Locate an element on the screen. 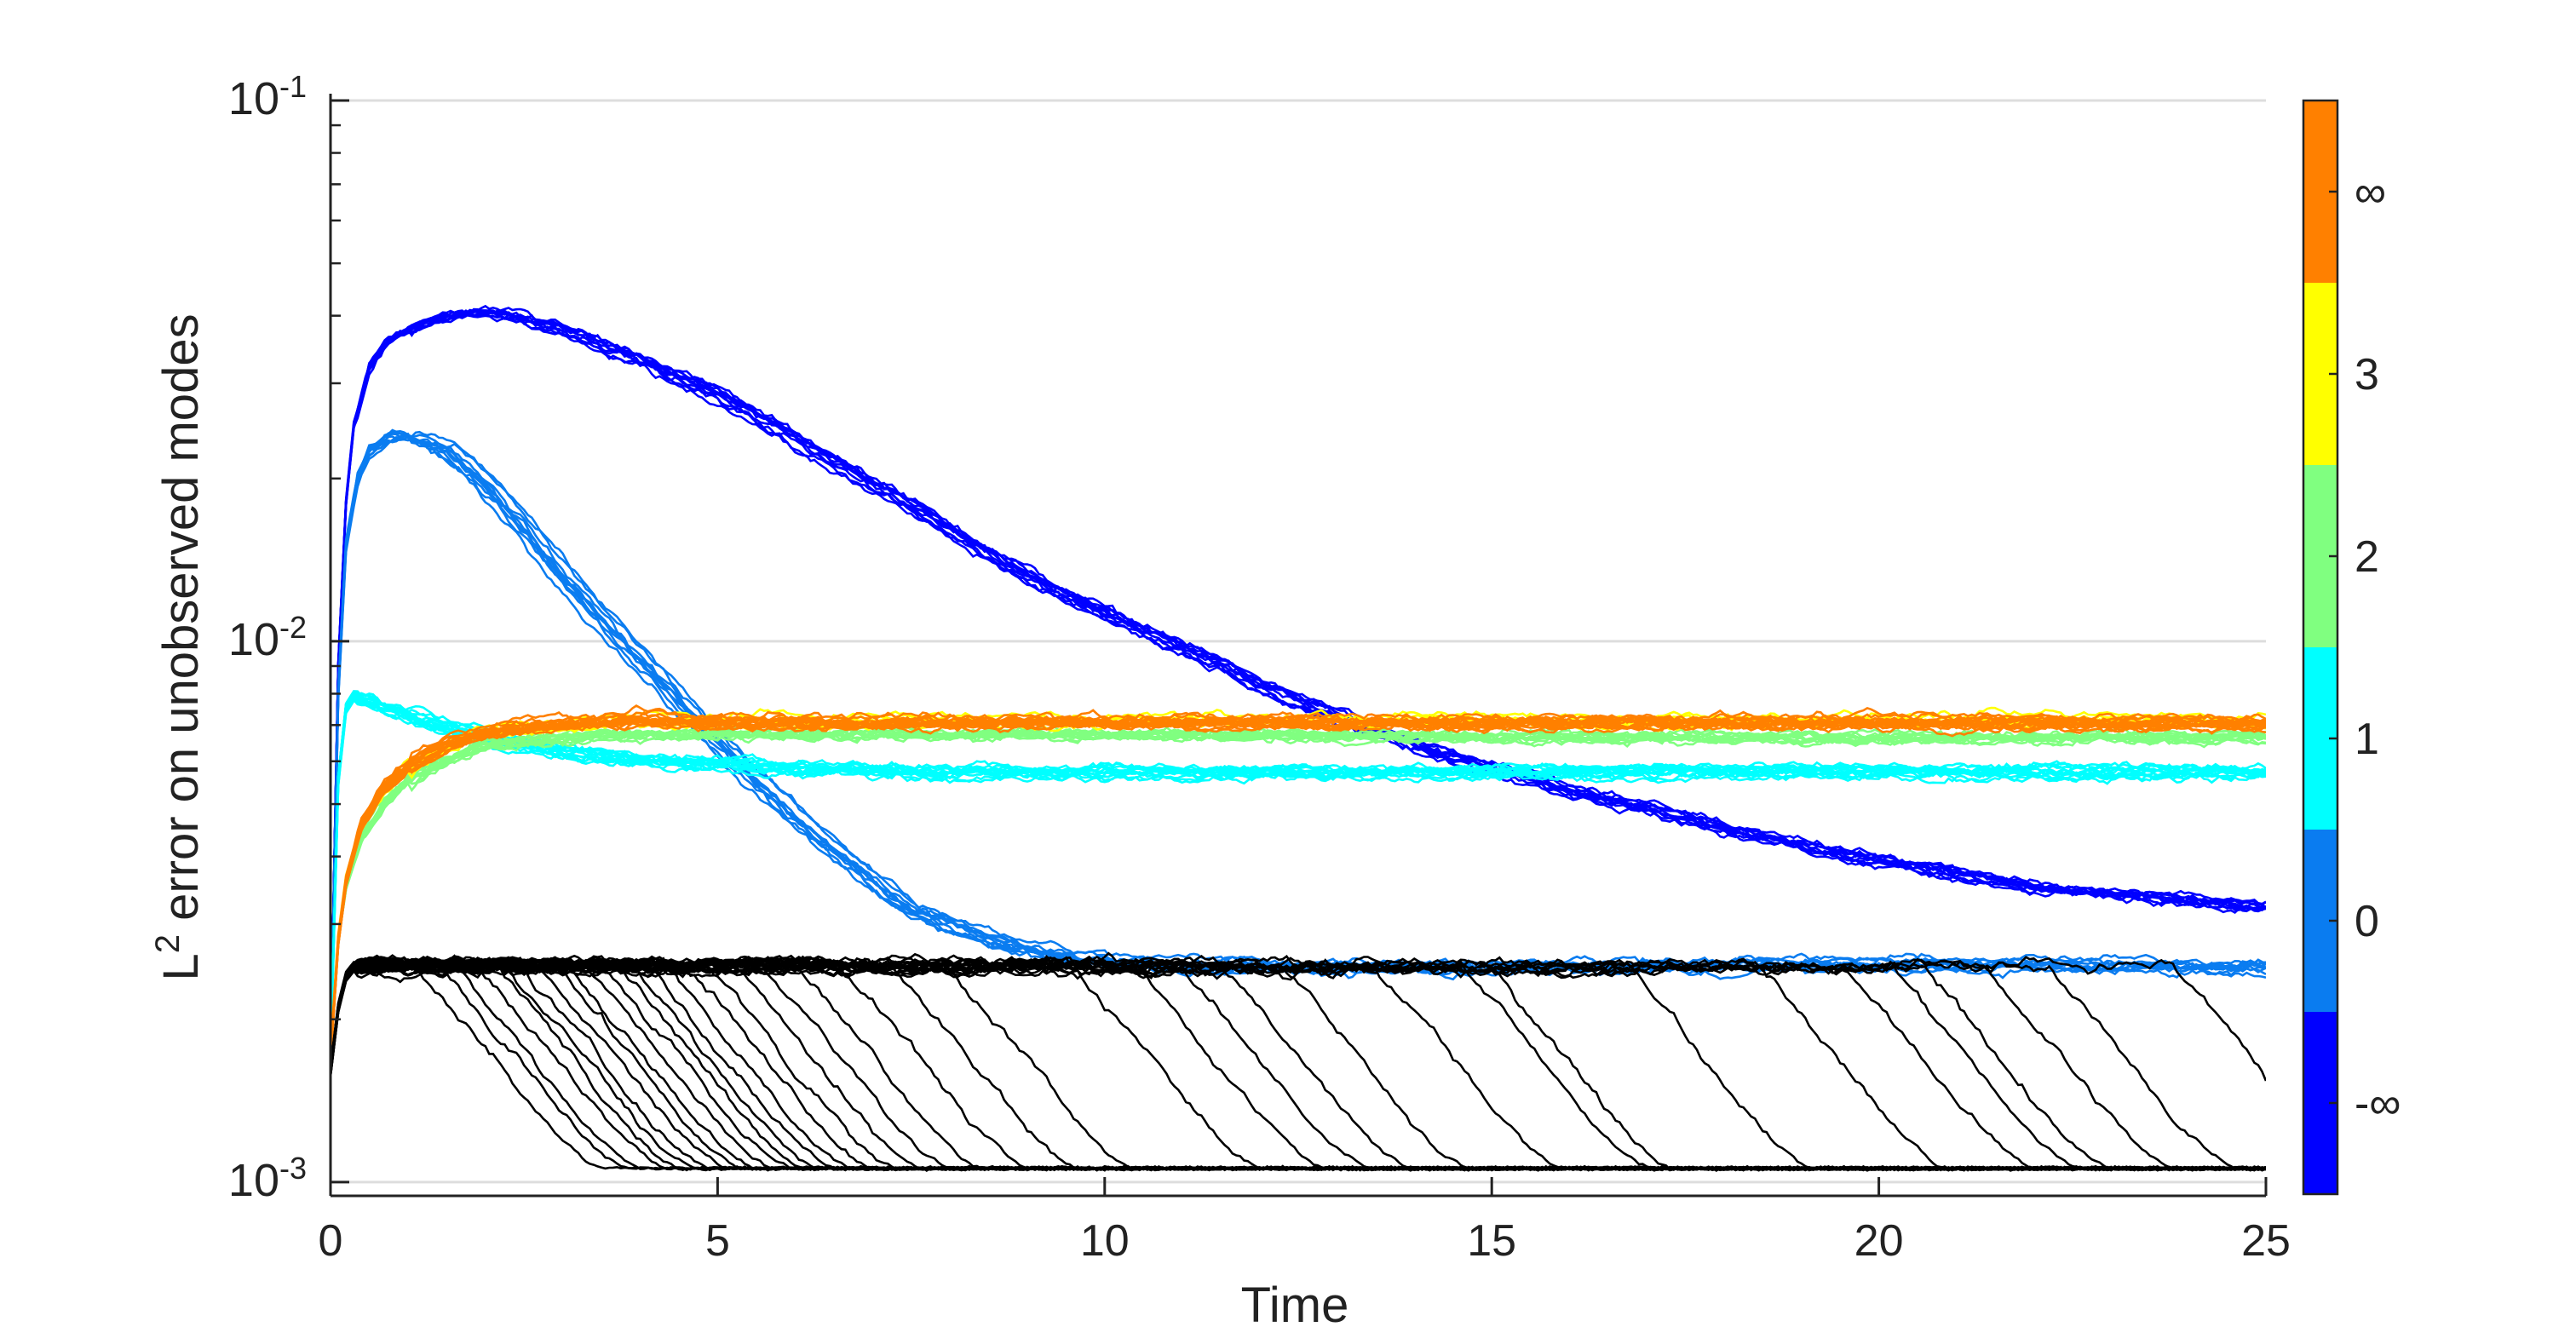 This screenshot has height=1327, width=2576. y-tick-label-base-1: 10 is located at coordinates (254, 639).